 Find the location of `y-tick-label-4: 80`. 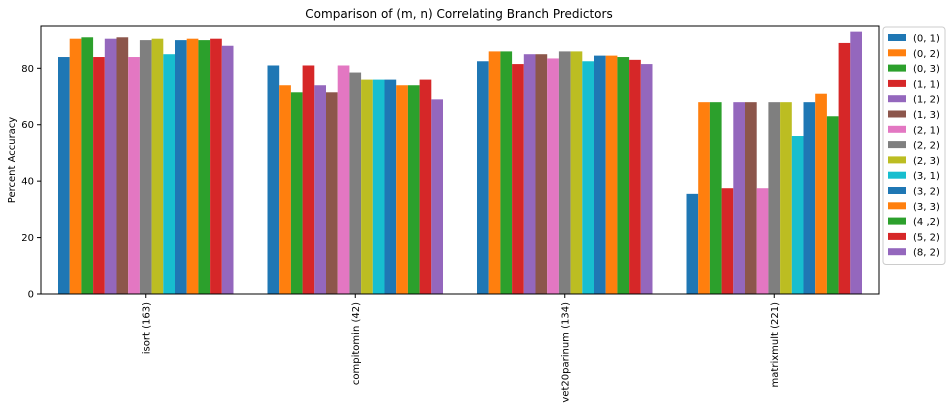

y-tick-label-4: 80 is located at coordinates (27, 69).